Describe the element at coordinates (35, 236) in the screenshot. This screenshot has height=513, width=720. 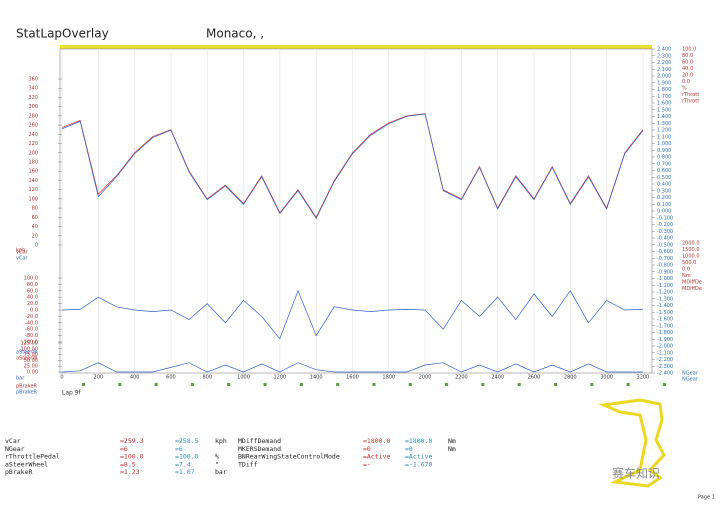
I see `y-tick-label: 20` at that location.